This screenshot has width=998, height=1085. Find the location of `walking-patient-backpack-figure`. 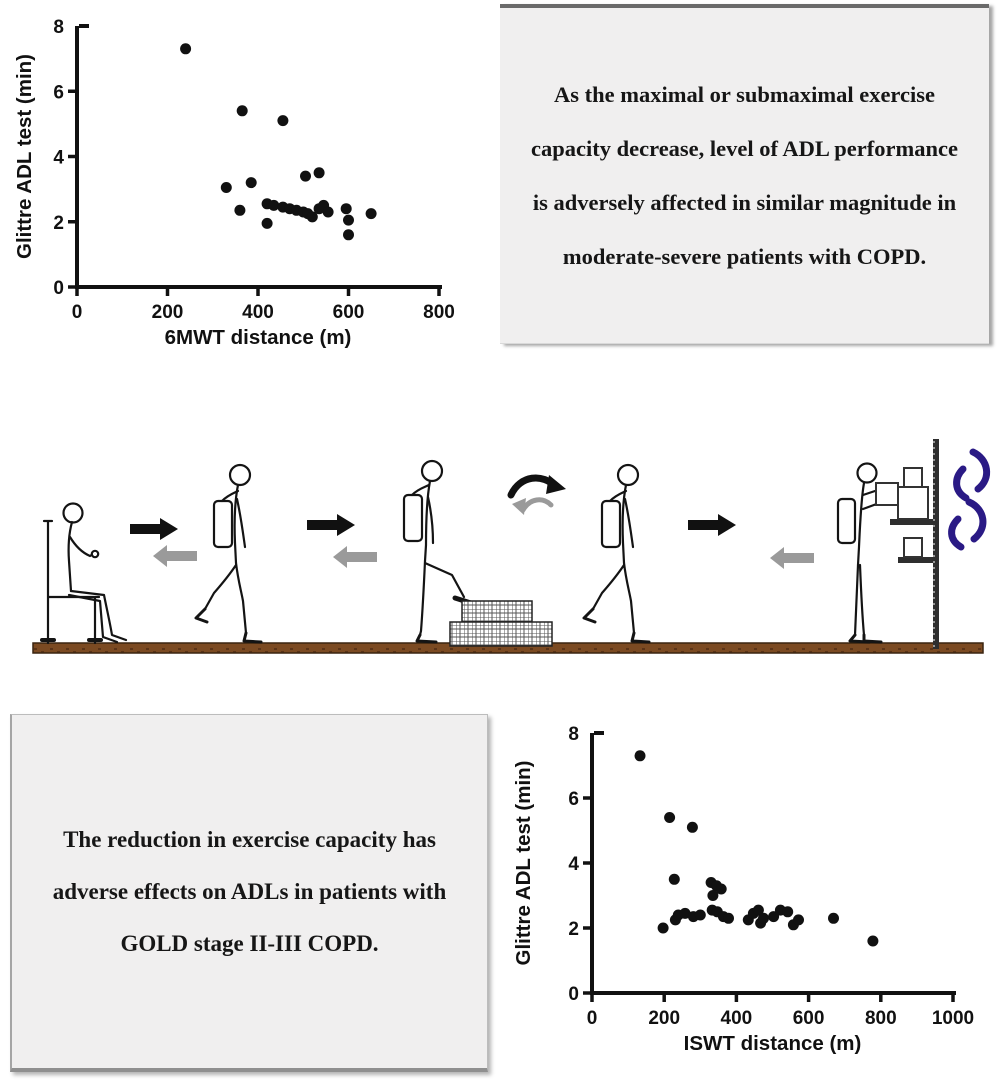

walking-patient-backpack-figure is located at coordinates (228, 553).